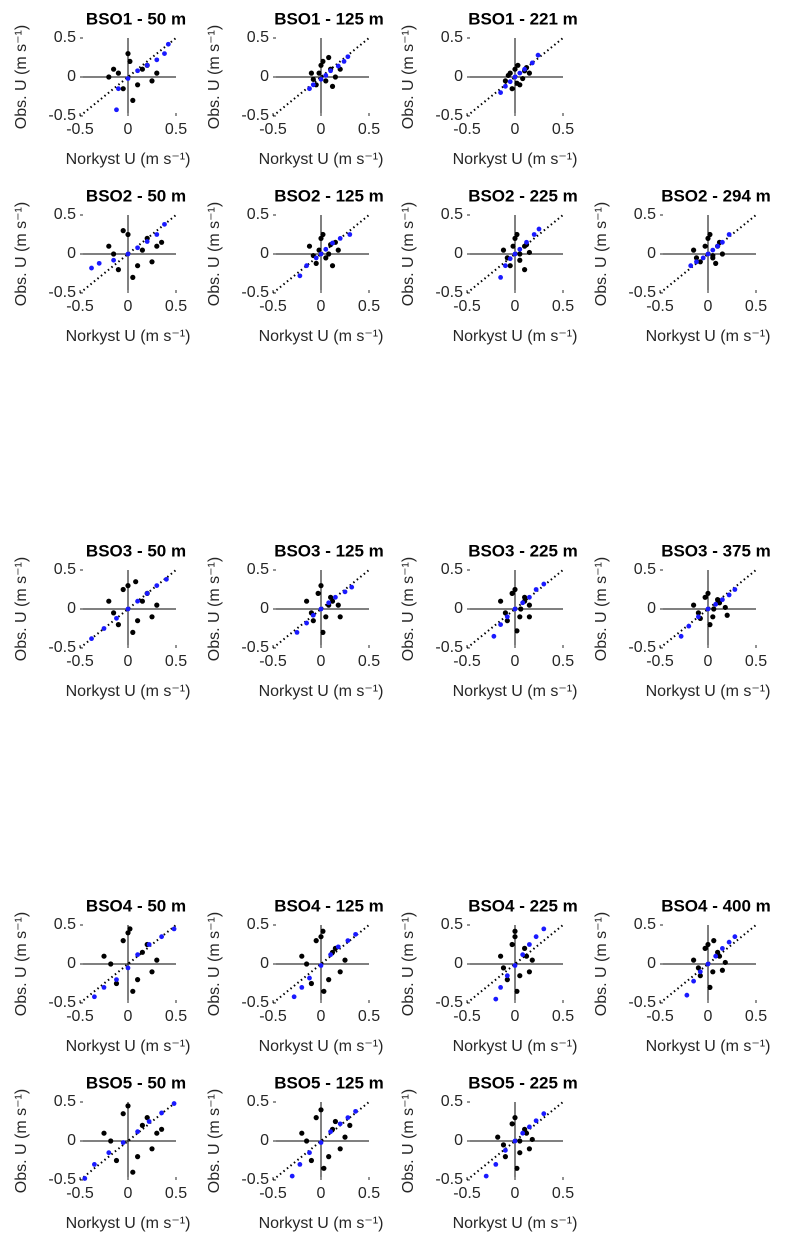  Describe the element at coordinates (523, 550) in the screenshot. I see `panel-title: BSO3 - 225 m` at that location.